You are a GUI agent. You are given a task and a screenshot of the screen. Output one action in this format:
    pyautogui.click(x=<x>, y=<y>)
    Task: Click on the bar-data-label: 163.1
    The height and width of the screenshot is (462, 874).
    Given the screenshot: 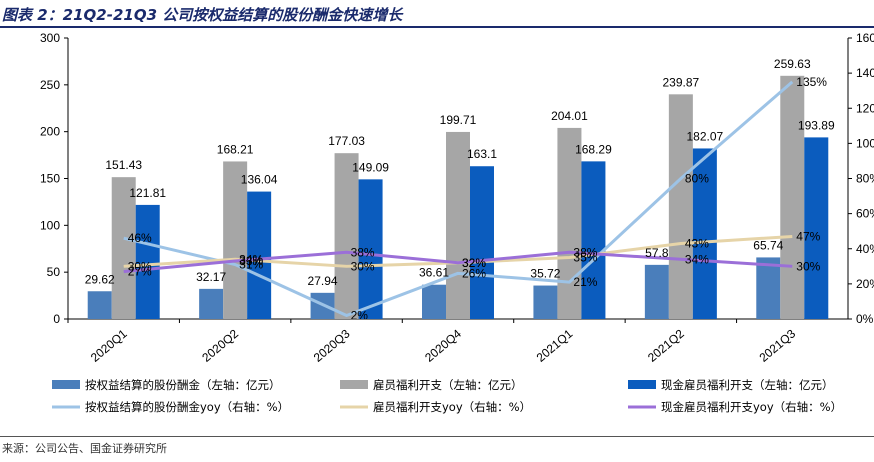 What is the action you would take?
    pyautogui.click(x=482, y=154)
    